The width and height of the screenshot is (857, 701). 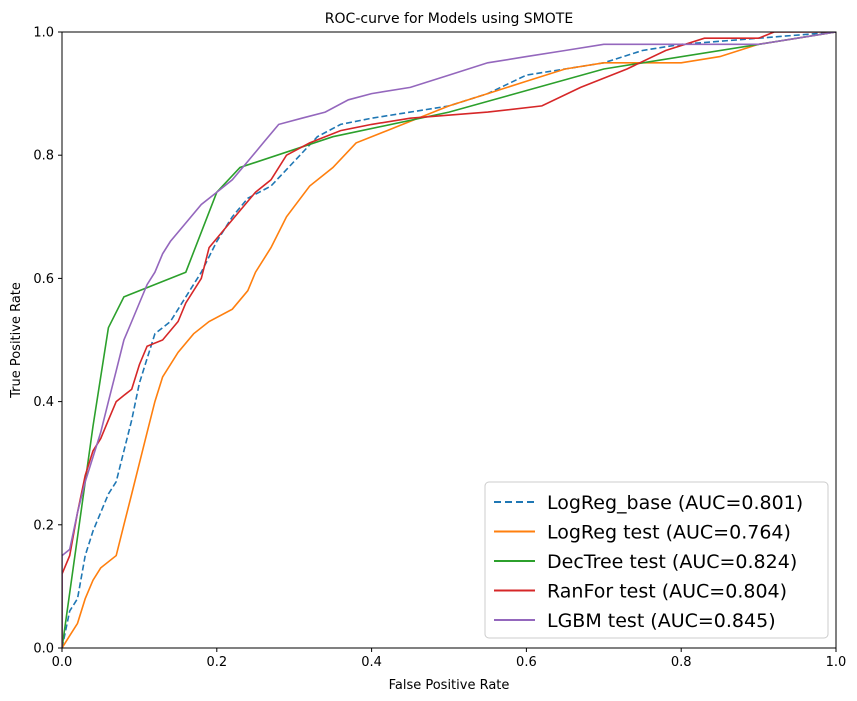 What do you see at coordinates (43, 33) in the screenshot?
I see `y-tick-label: 1.0` at bounding box center [43, 33].